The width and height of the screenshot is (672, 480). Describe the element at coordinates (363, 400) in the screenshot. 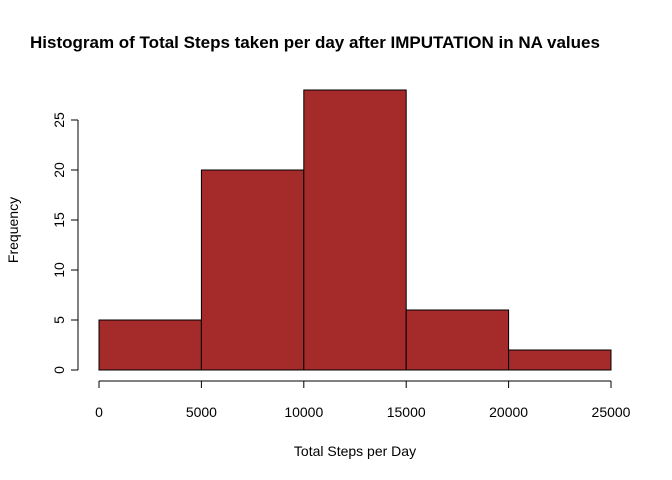

I see `x-axis: 0 5000 10000 15000 20000 25000` at that location.